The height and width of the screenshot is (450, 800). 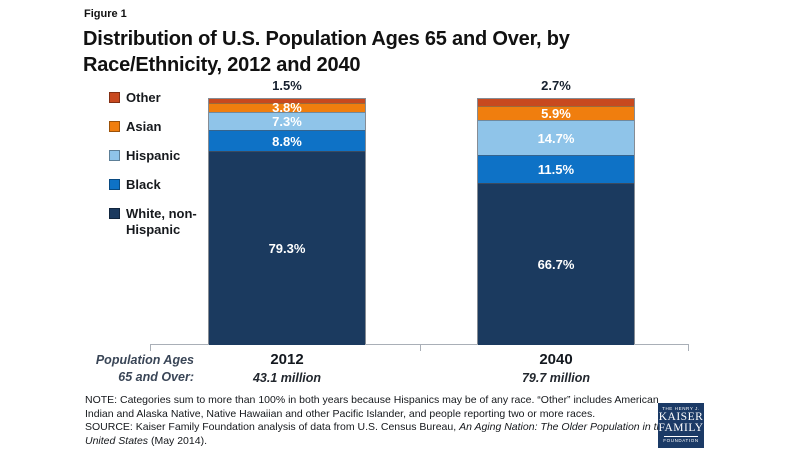 I want to click on legend-swatch-asian, so click(x=114, y=126).